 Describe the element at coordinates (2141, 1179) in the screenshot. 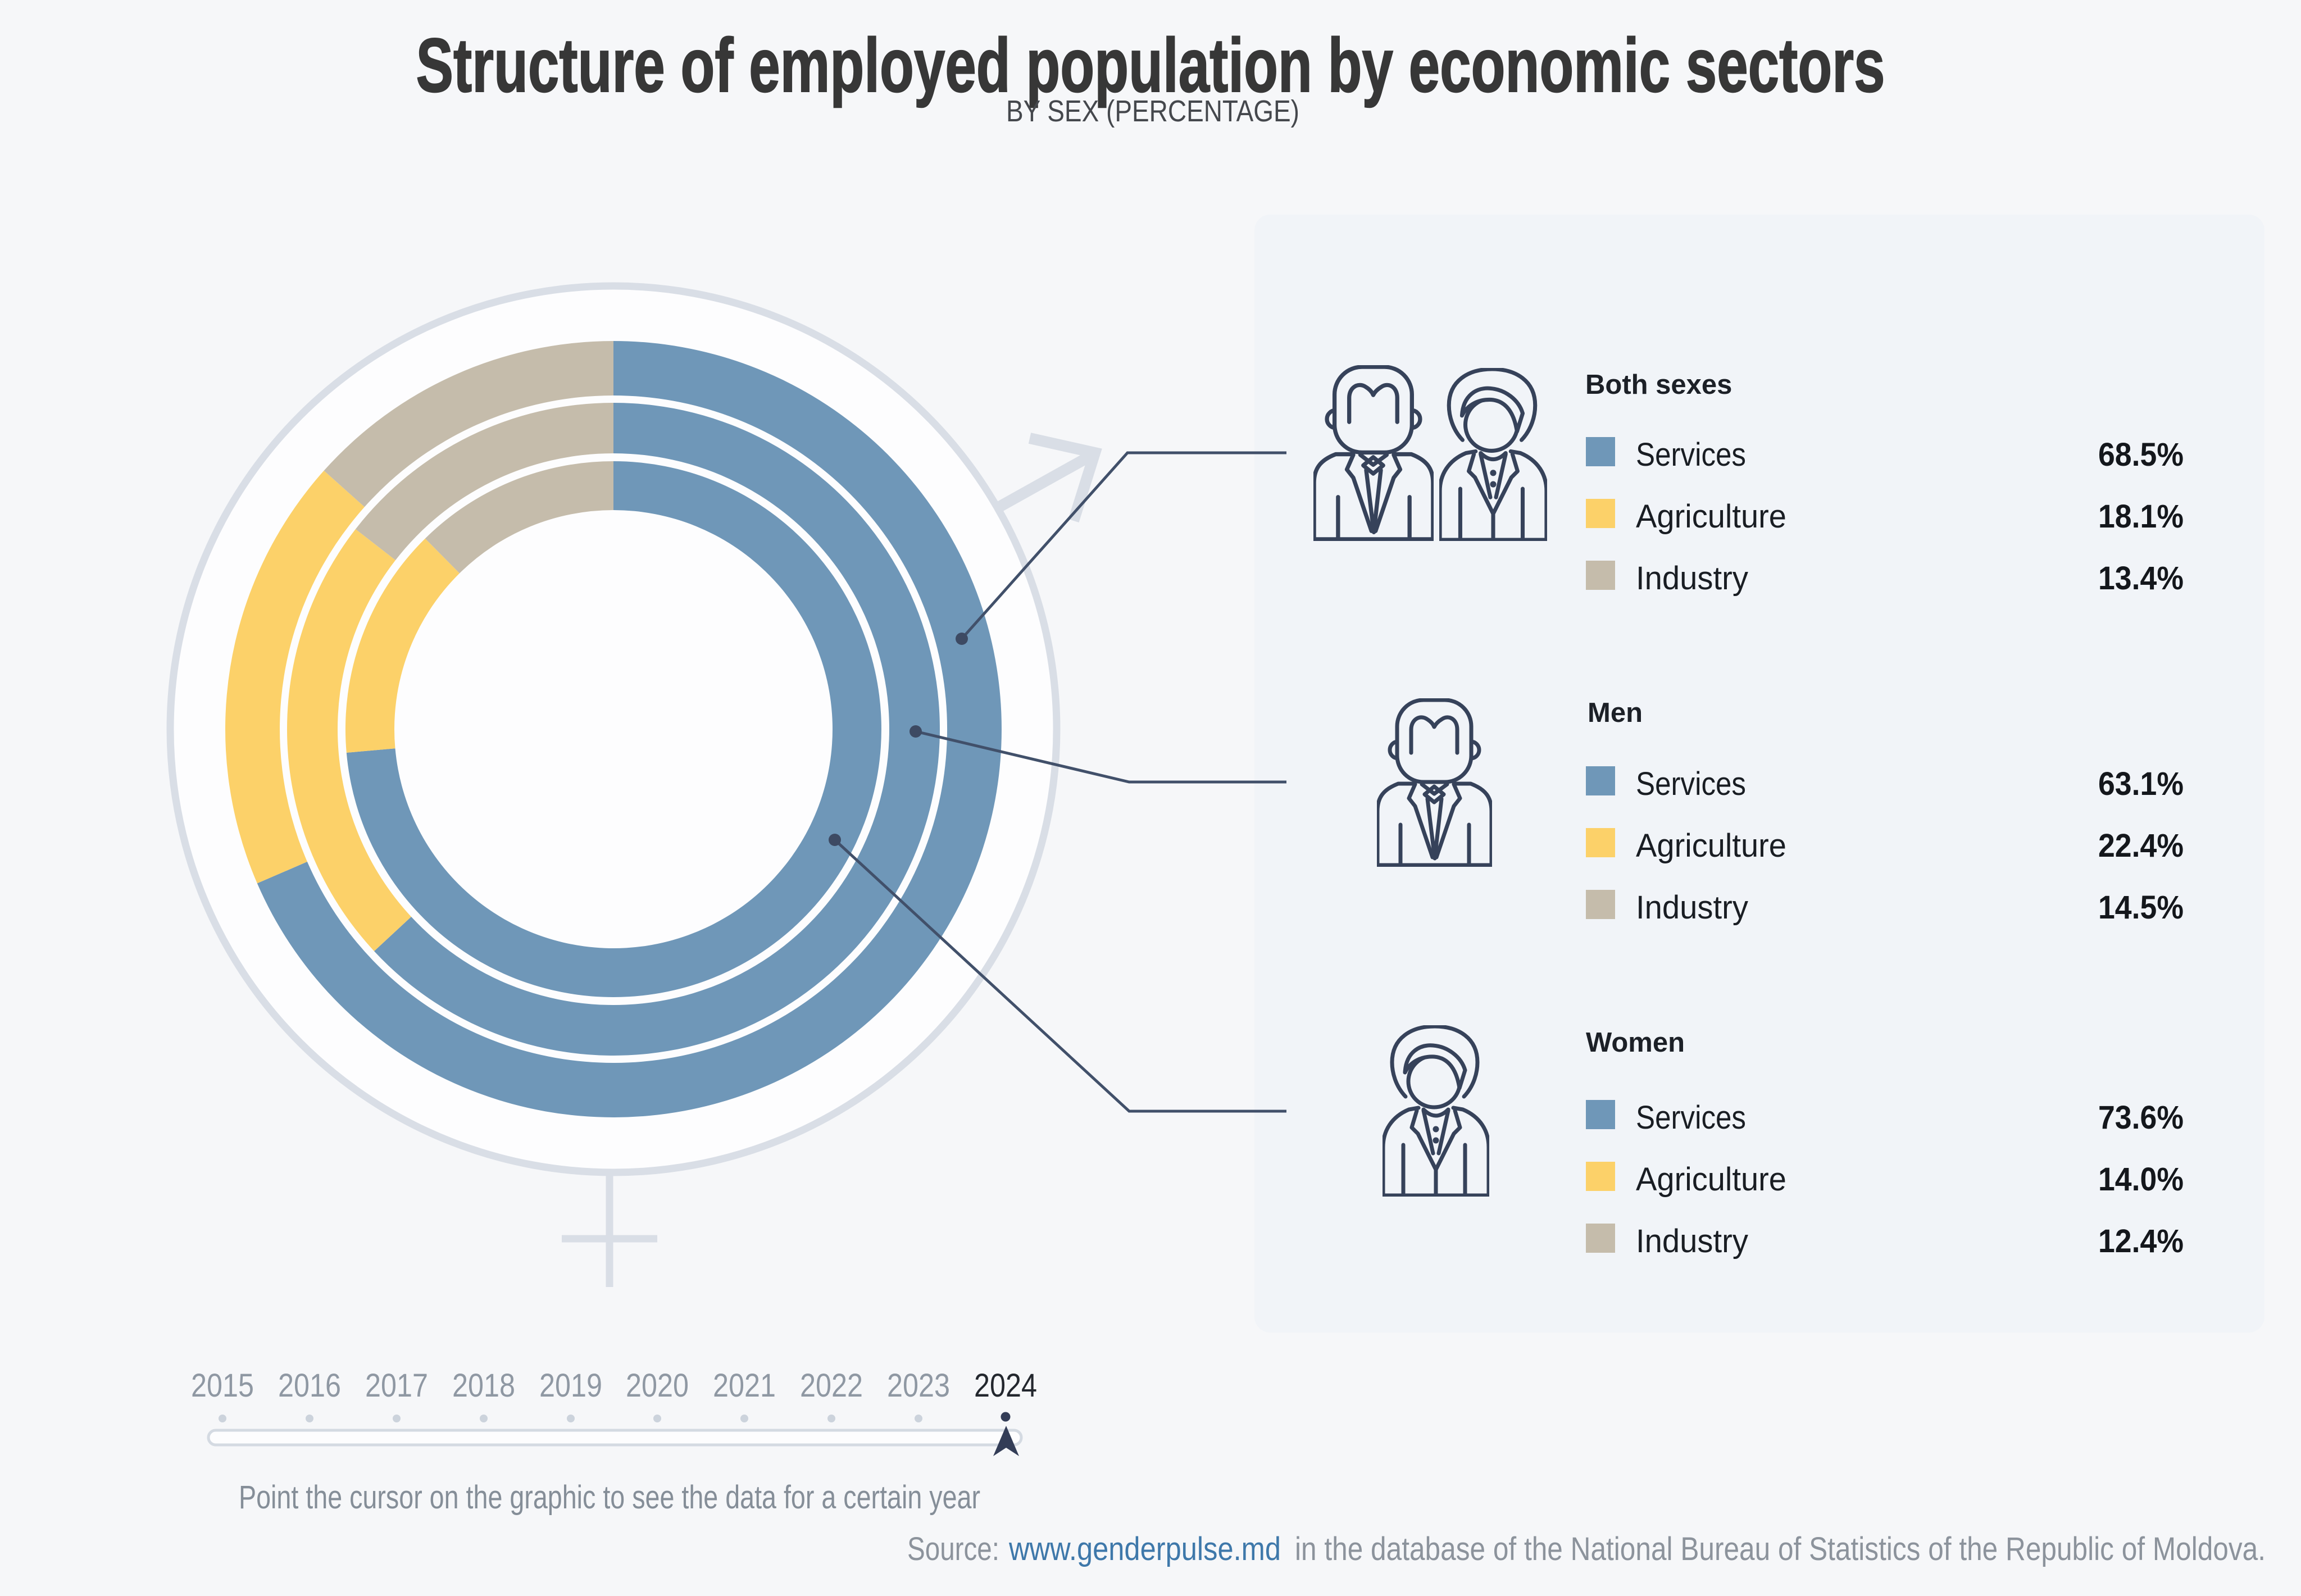

I see `svg-text: 14.0%` at that location.